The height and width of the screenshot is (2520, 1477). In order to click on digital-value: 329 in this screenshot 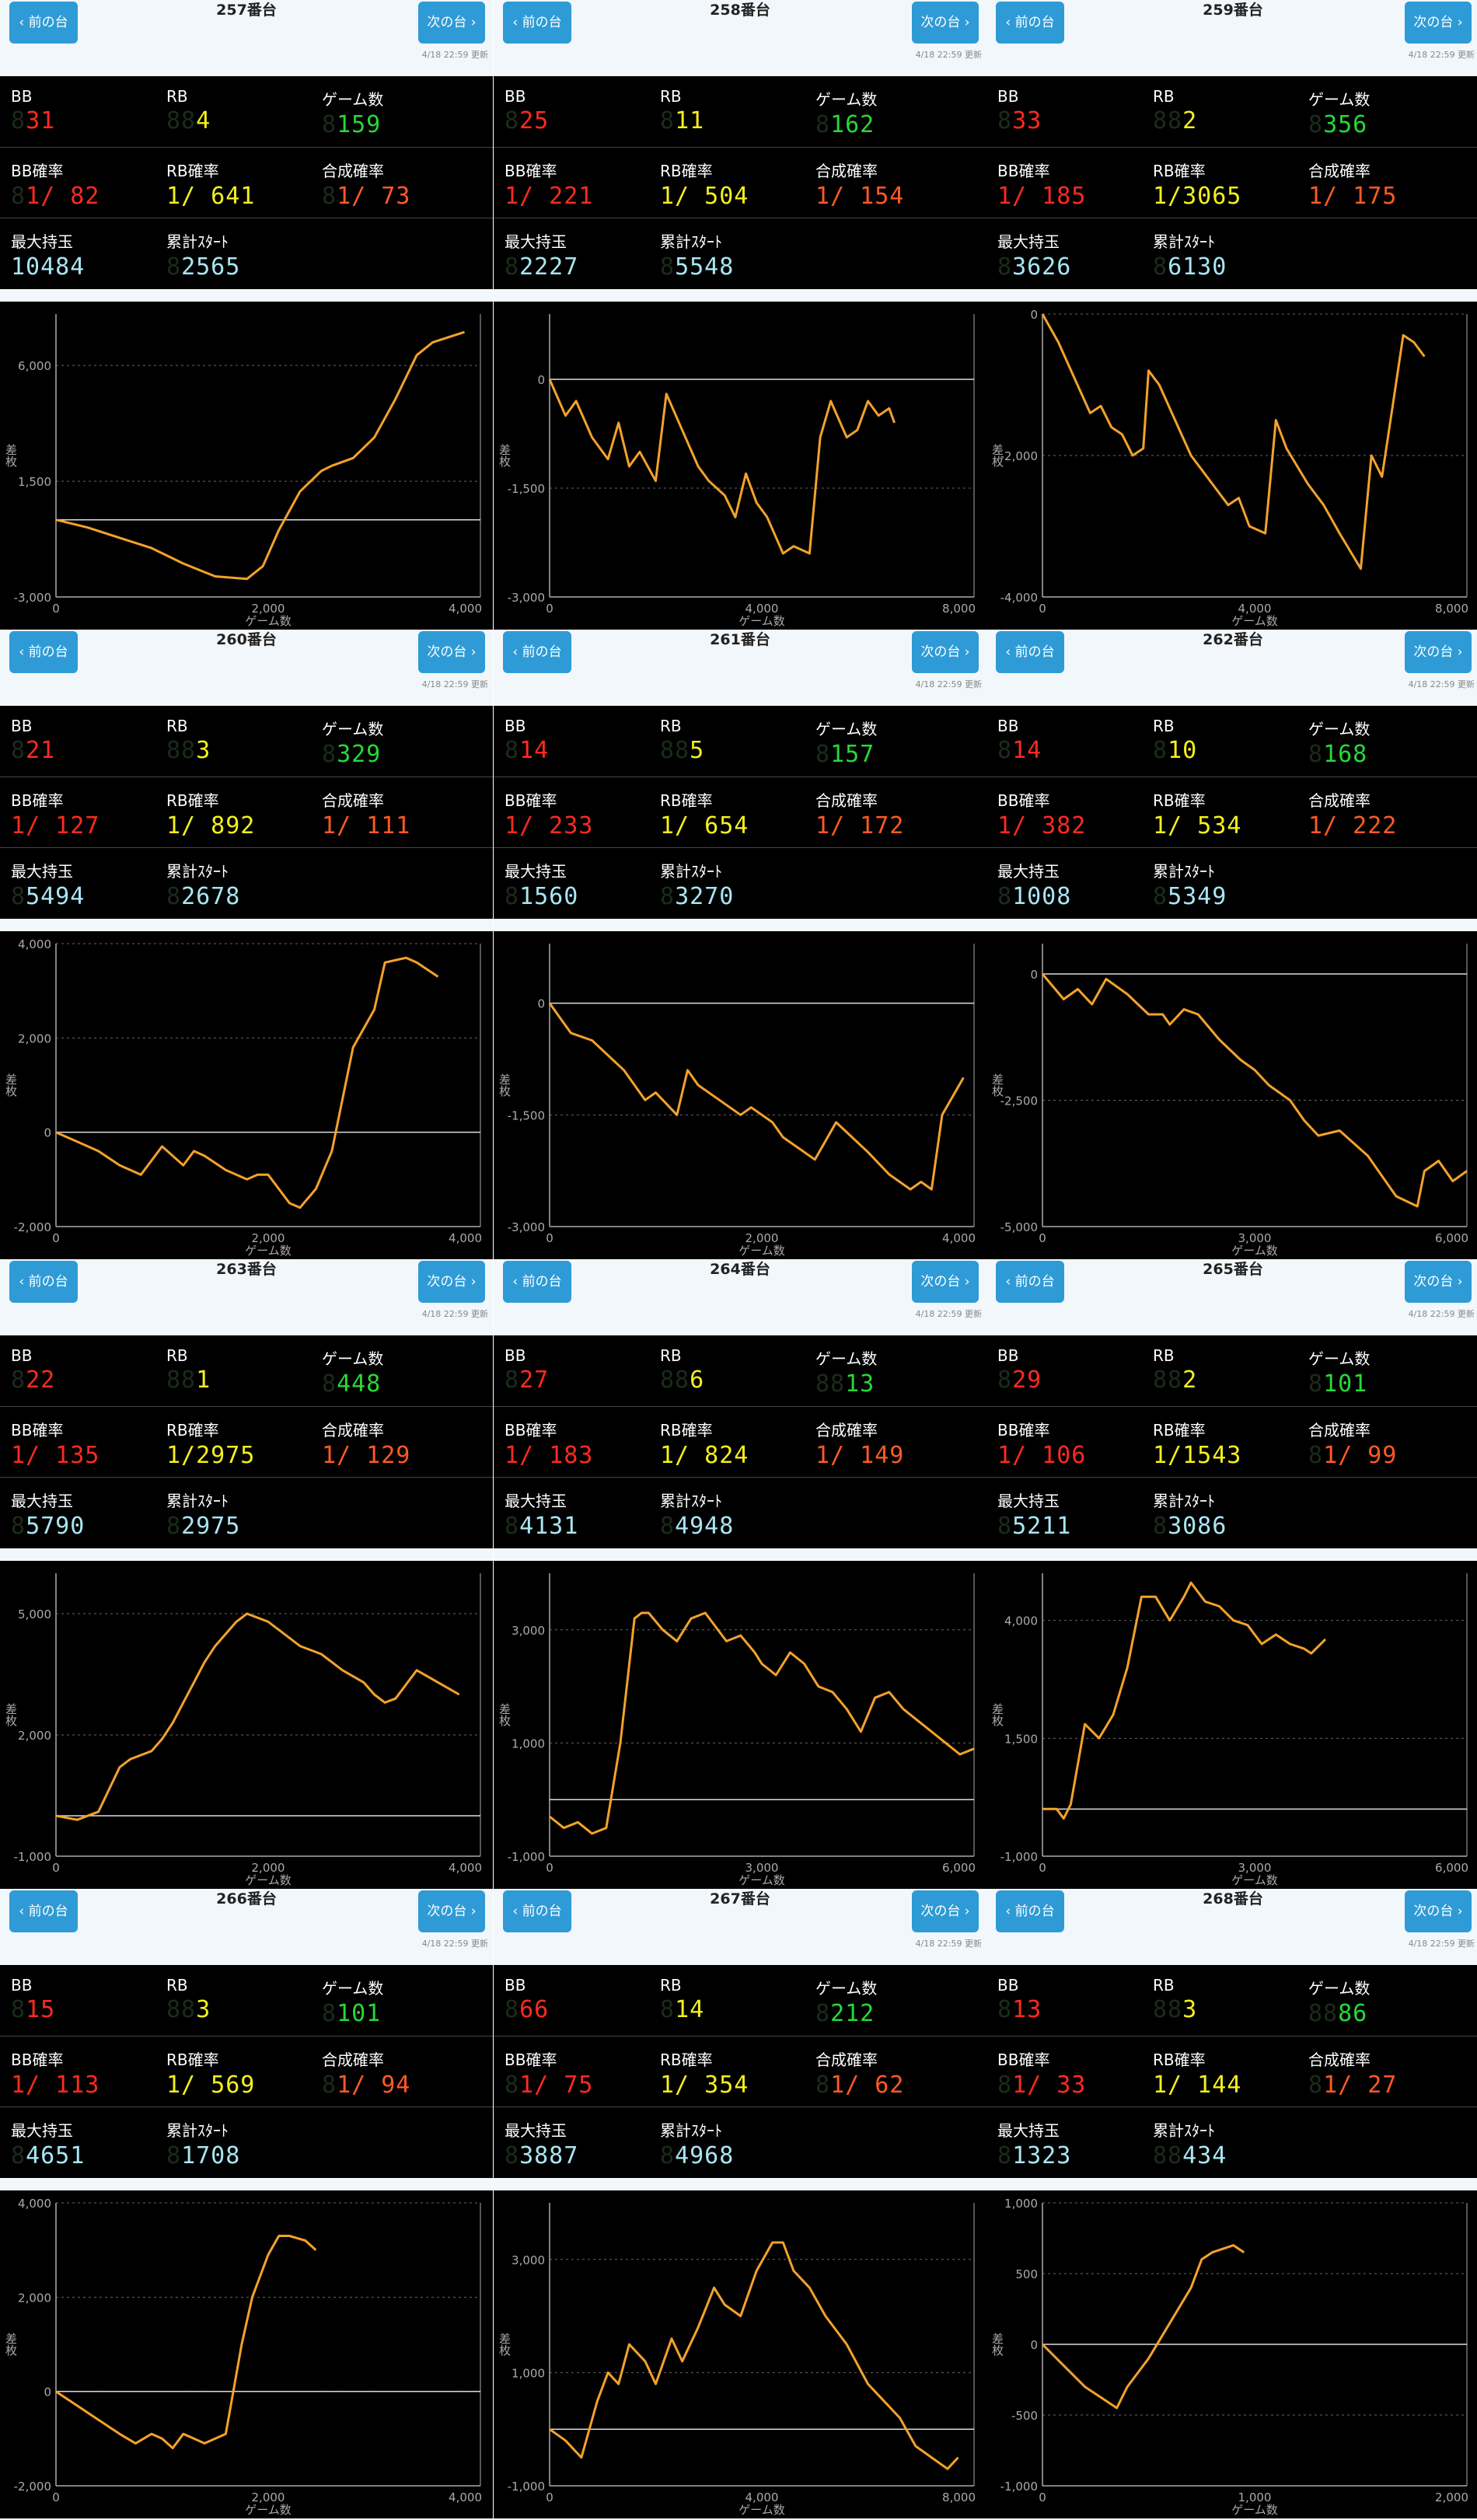, I will do `click(359, 754)`.